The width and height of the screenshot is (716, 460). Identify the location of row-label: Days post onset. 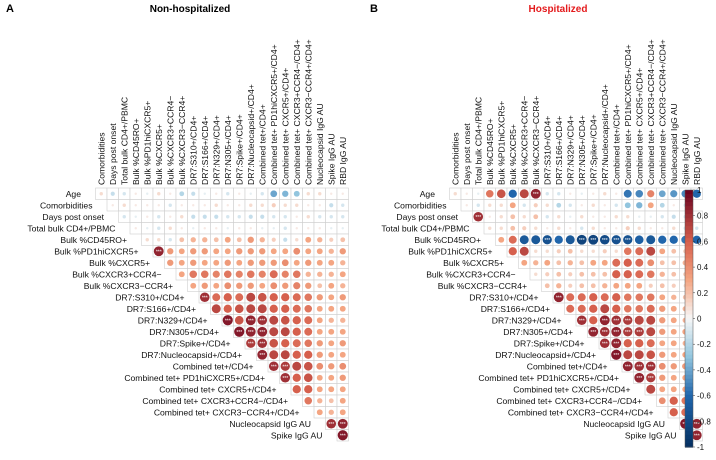
(73, 217).